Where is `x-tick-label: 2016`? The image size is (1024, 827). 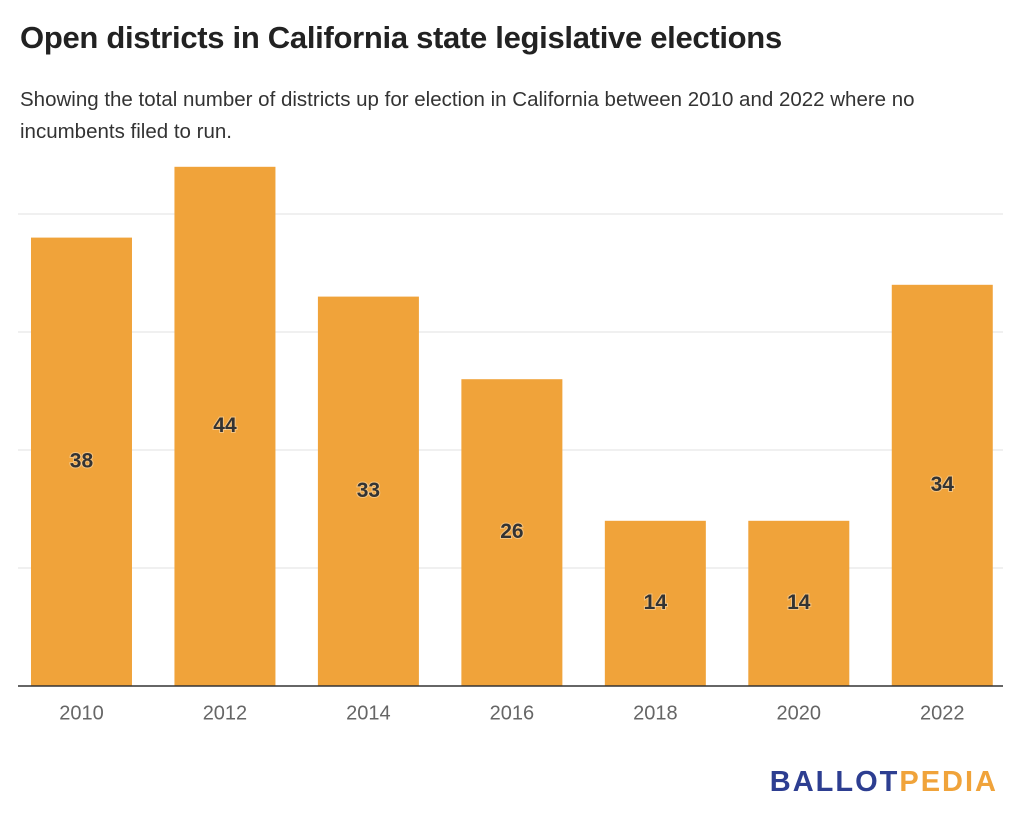
x-tick-label: 2016 is located at coordinates (512, 713).